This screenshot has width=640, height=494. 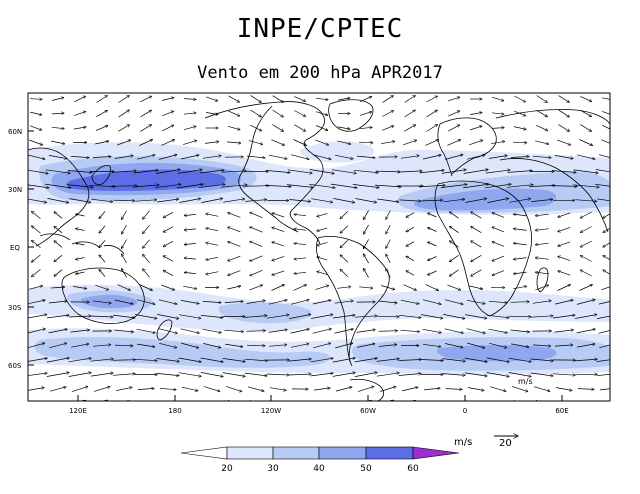 What do you see at coordinates (101, 175) in the screenshot?
I see `coast-japan` at bounding box center [101, 175].